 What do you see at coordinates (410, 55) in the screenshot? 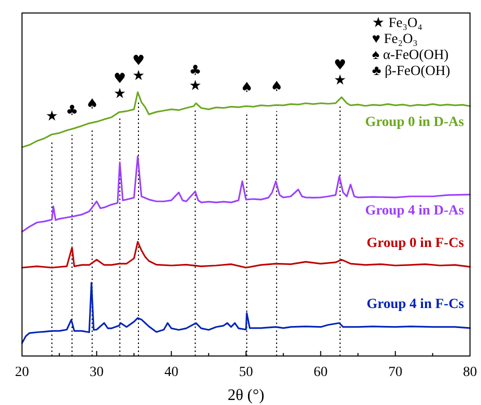
I see `text: ♠ α-FeO(OH)` at bounding box center [410, 55].